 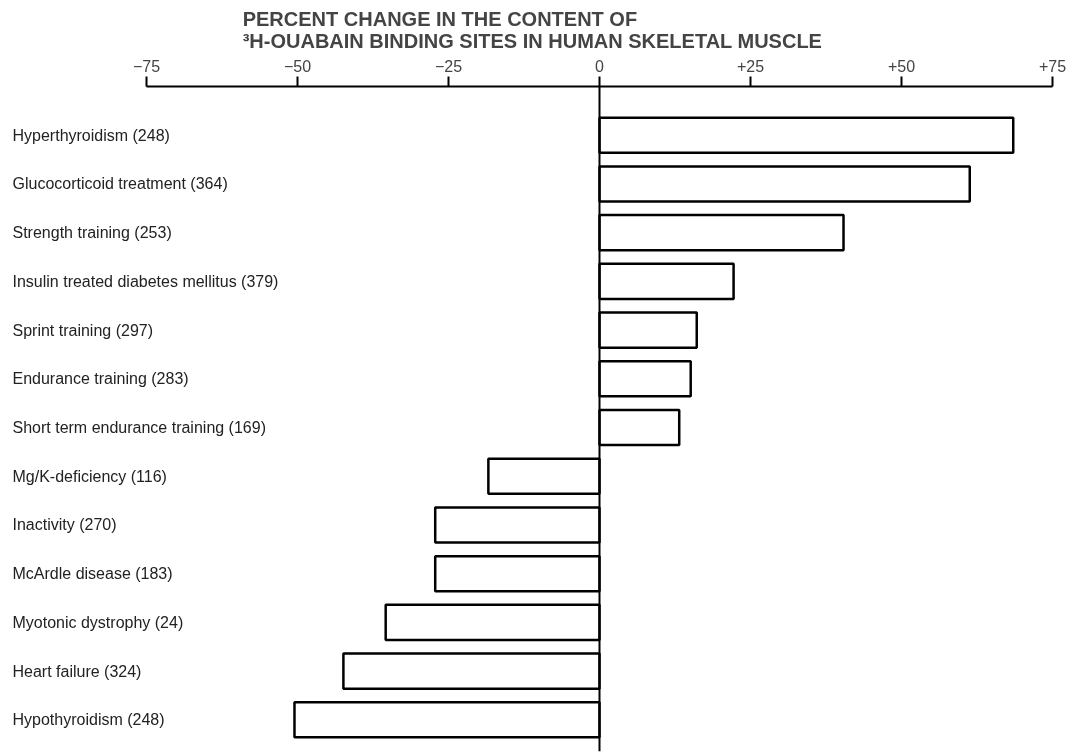 I want to click on y-tick-label: Short term endurance training (169), so click(x=139, y=428).